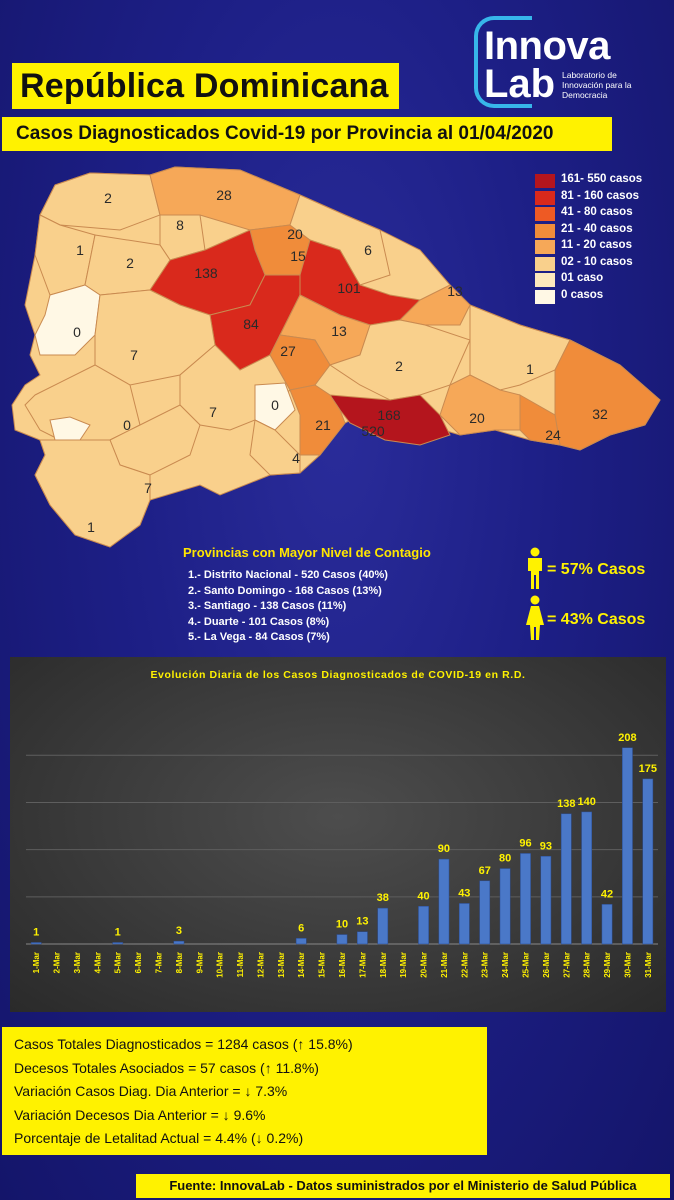 The width and height of the screenshot is (674, 1200). I want to click on chart-tick-label: 30-Mar, so click(627, 965).